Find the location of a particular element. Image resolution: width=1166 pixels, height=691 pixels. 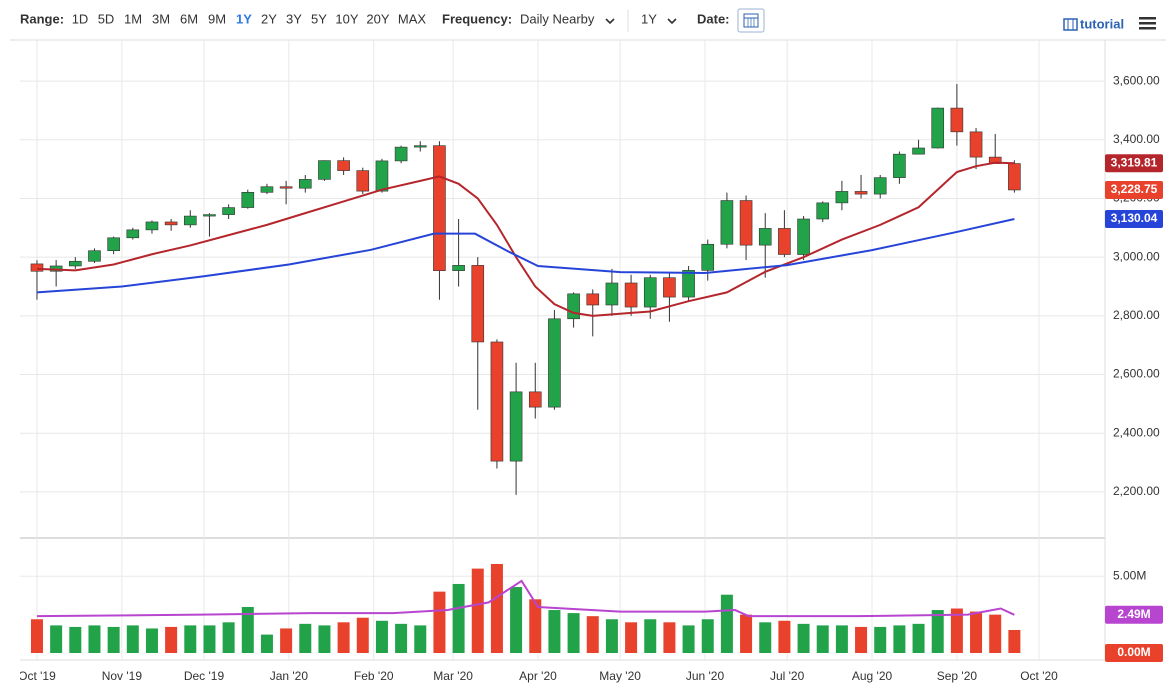

frequency-select: Daily Nearby is located at coordinates (557, 18).